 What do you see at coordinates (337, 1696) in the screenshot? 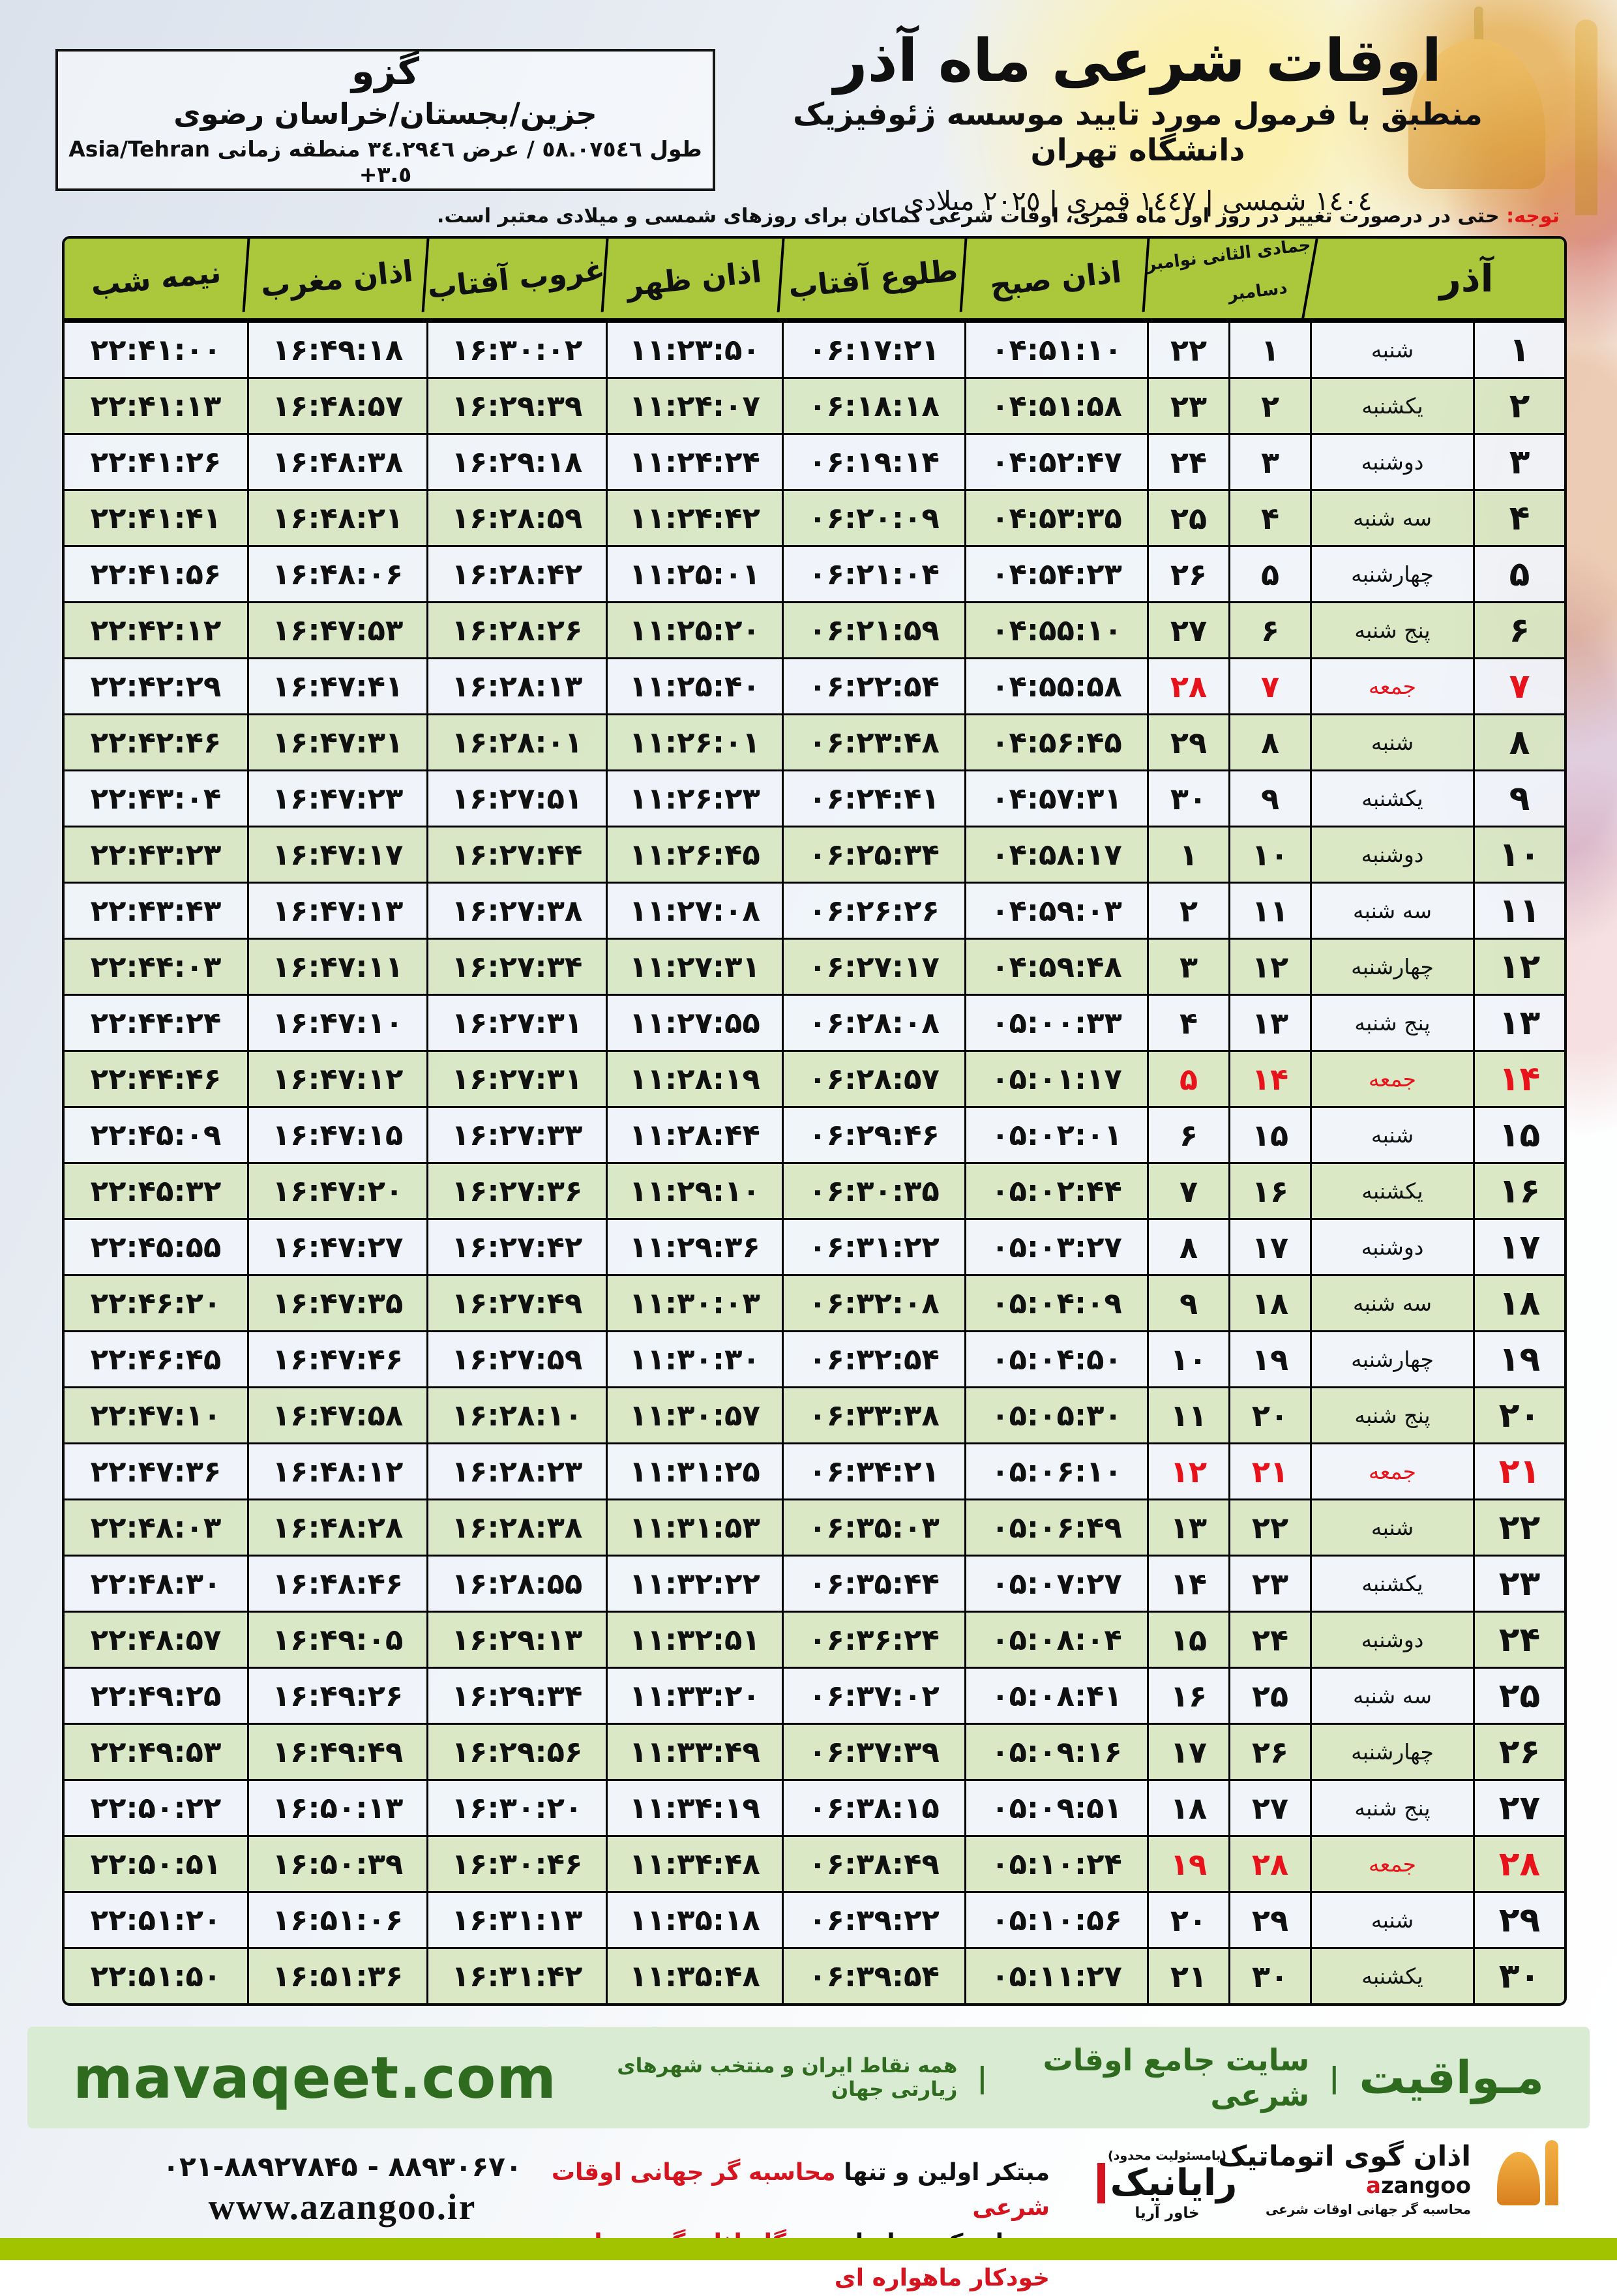
I see `maghrib-azan-cell: ۱۶:۴۹:۲۶` at bounding box center [337, 1696].